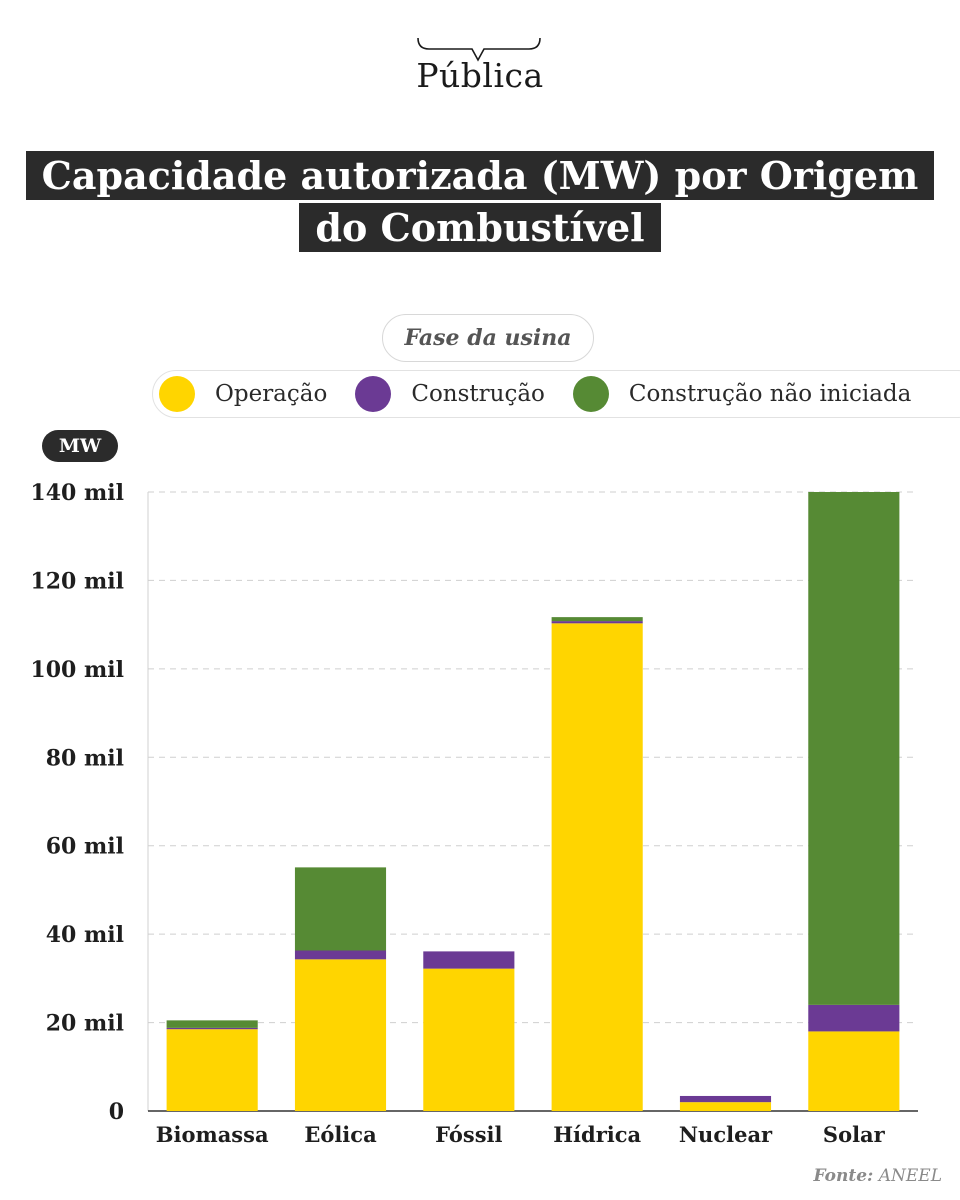 Image resolution: width=960 pixels, height=1200 pixels. I want to click on y-tick-label: 60 mil, so click(85, 847).